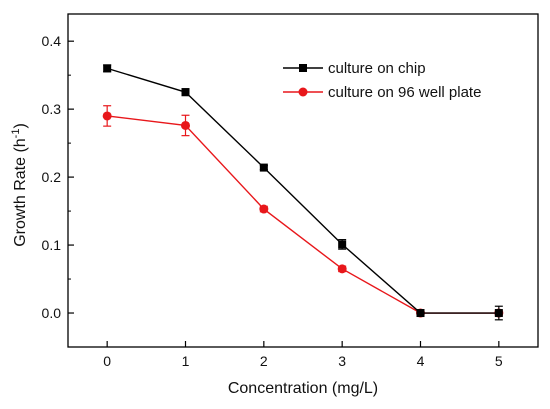  Describe the element at coordinates (421, 361) in the screenshot. I see `x-tick-label: 4` at that location.